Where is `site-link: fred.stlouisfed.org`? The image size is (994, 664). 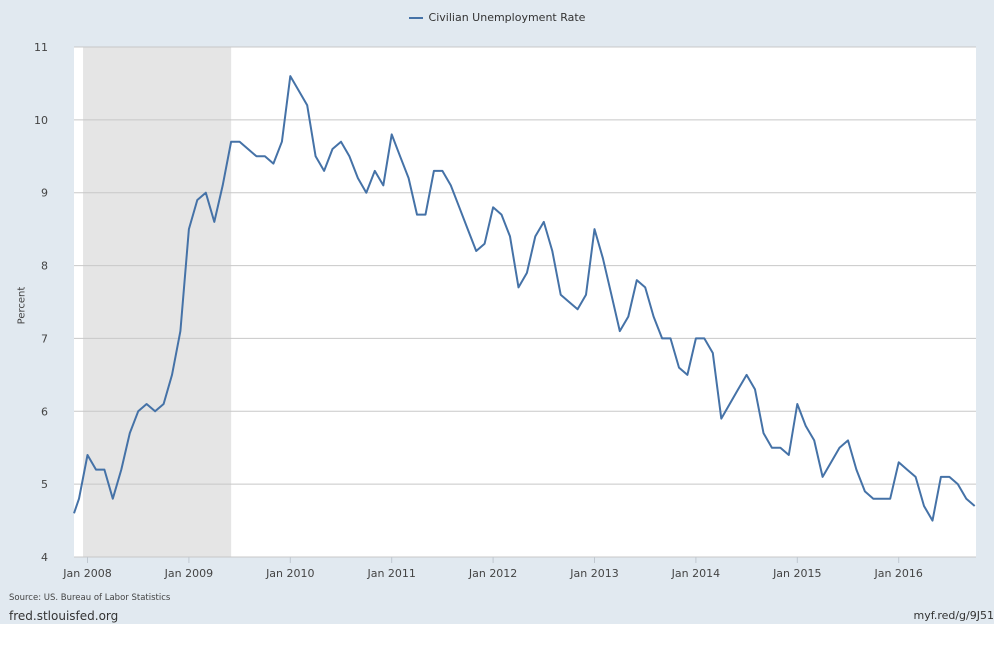 site-link: fred.stlouisfed.org is located at coordinates (64, 616).